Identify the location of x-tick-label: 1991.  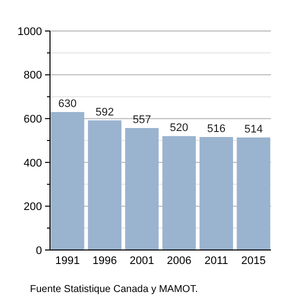
(67, 261).